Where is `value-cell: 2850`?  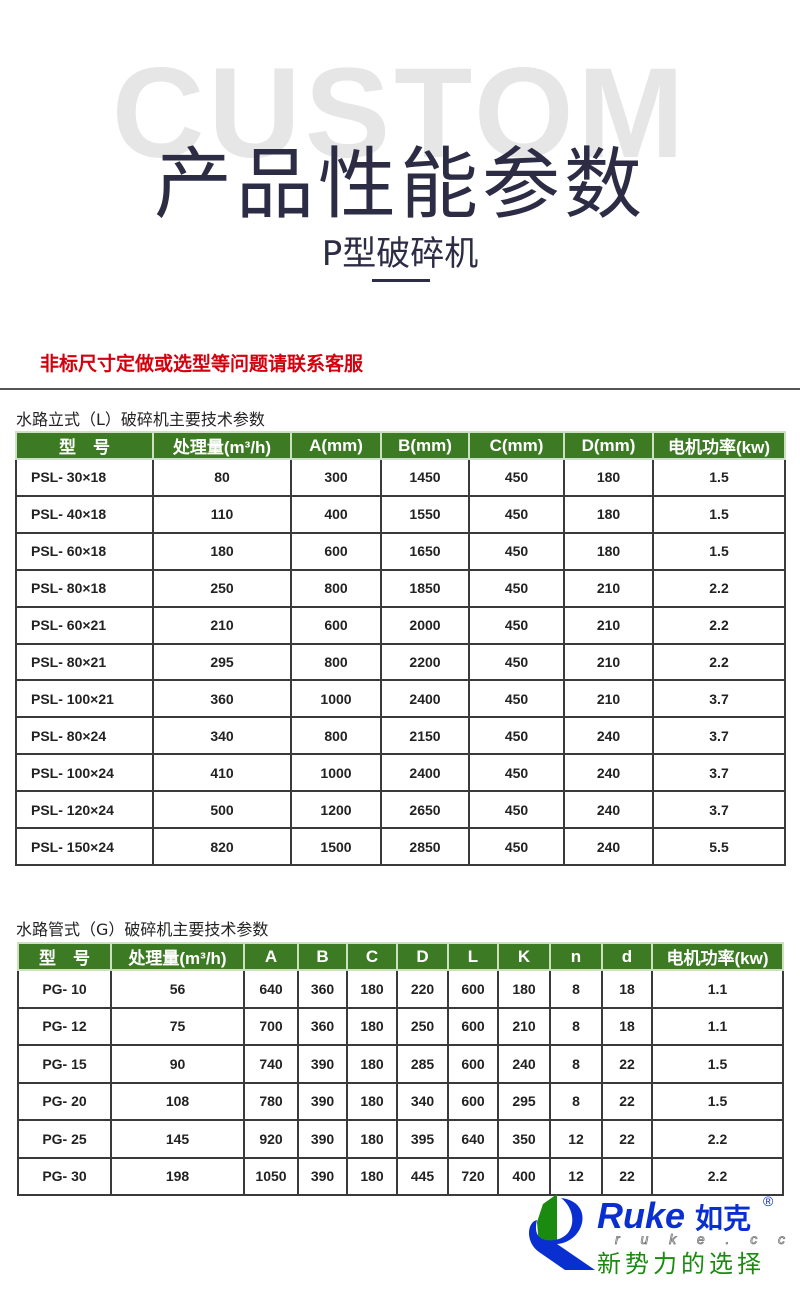 value-cell: 2850 is located at coordinates (425, 846).